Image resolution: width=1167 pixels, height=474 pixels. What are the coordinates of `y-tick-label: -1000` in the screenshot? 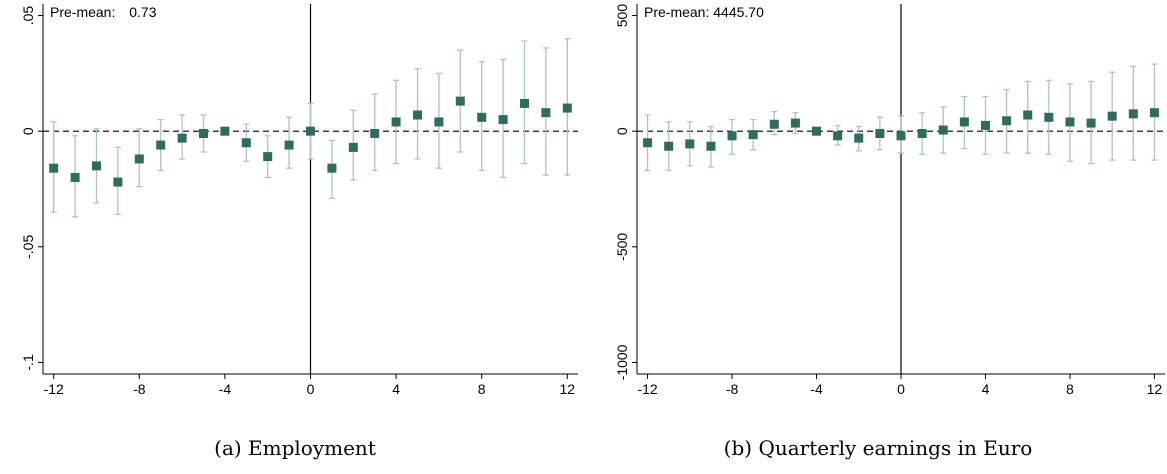 It's located at (622, 362).